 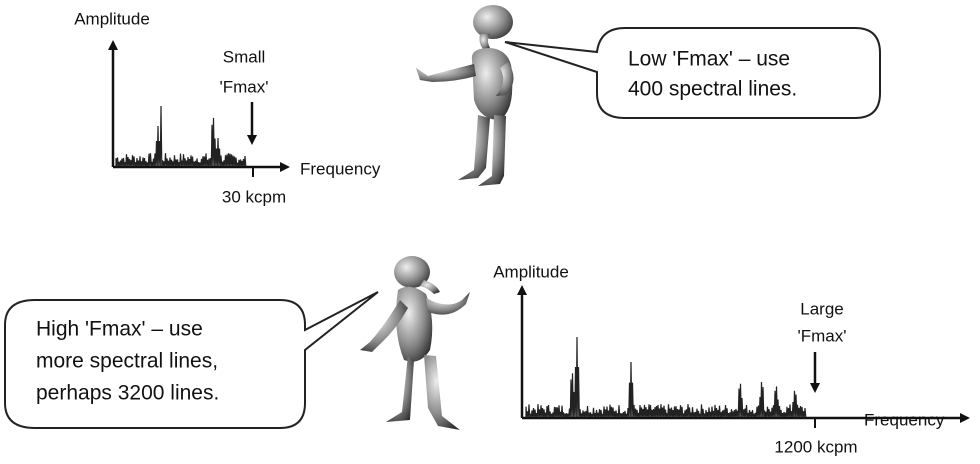 I want to click on tick-label: 1200 kcpm, so click(x=815, y=446).